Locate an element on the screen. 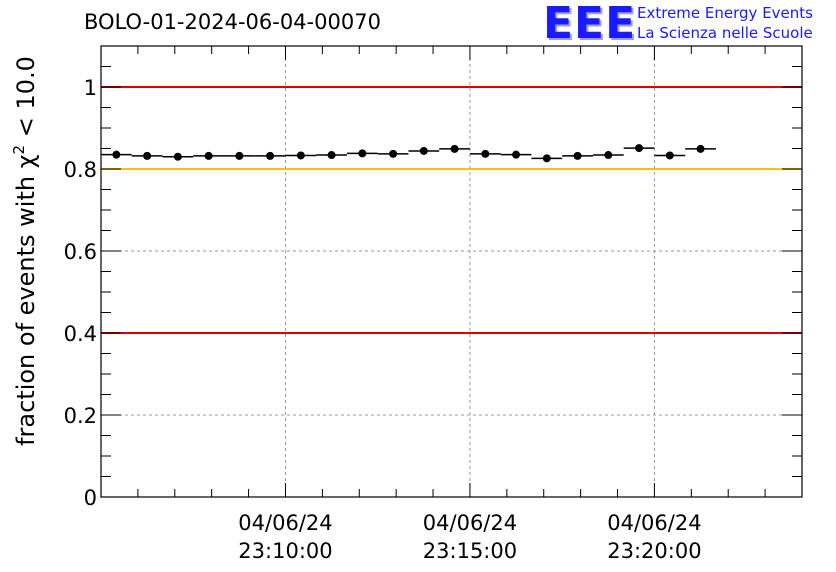 The width and height of the screenshot is (836, 572). x-tick-time-label: 23:20:00 is located at coordinates (654, 551).